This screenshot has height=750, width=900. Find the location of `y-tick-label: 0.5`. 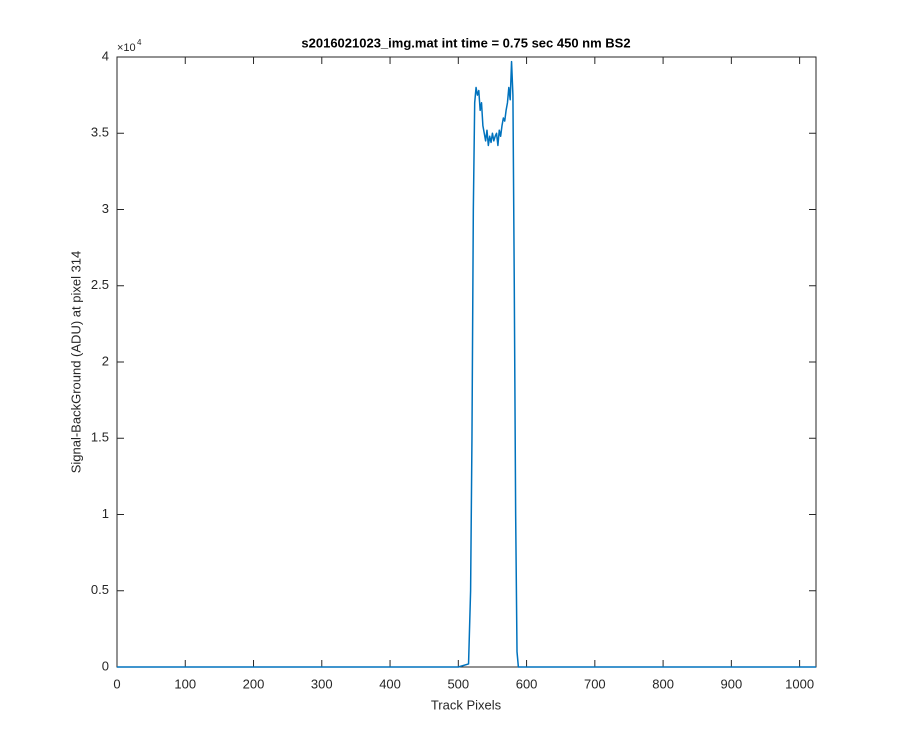

y-tick-label: 0.5 is located at coordinates (100, 589).